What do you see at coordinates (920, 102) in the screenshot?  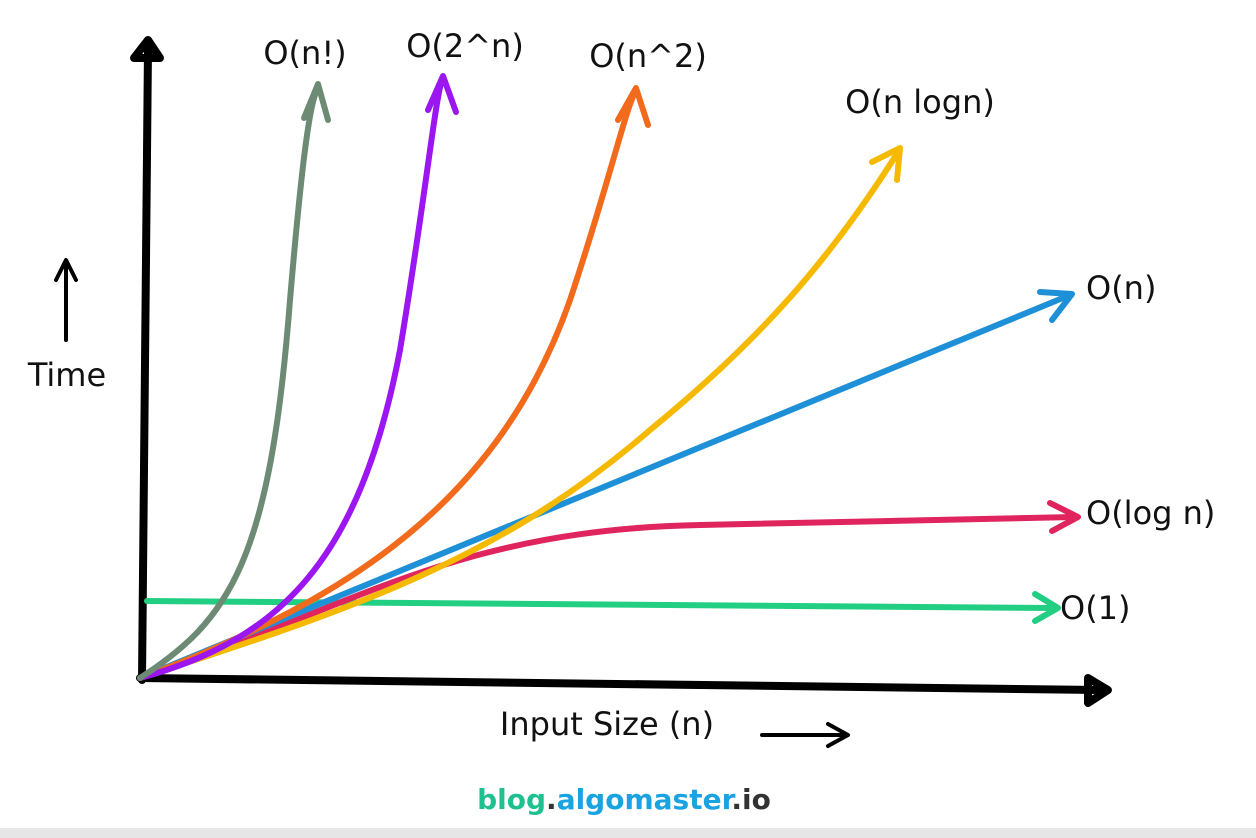 I see `curve-label: O(n logn)` at bounding box center [920, 102].